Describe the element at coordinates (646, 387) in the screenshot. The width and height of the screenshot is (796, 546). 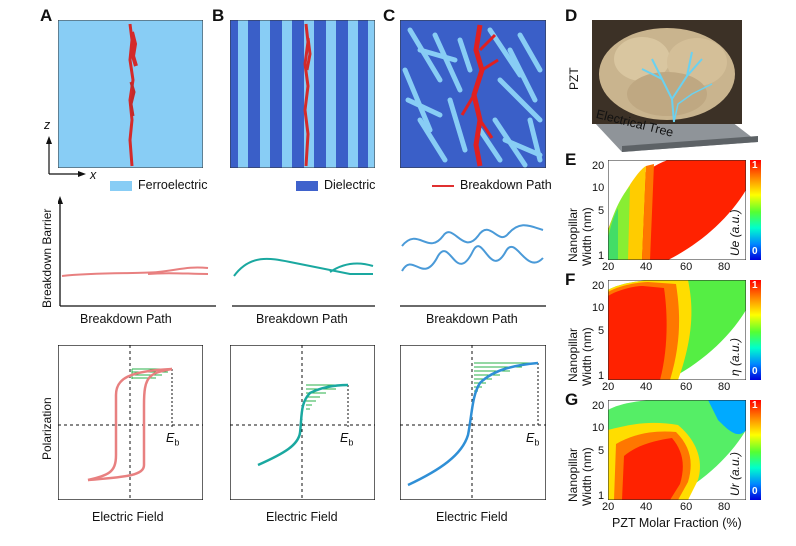
I see `map-f-xtick-40: 40` at that location.